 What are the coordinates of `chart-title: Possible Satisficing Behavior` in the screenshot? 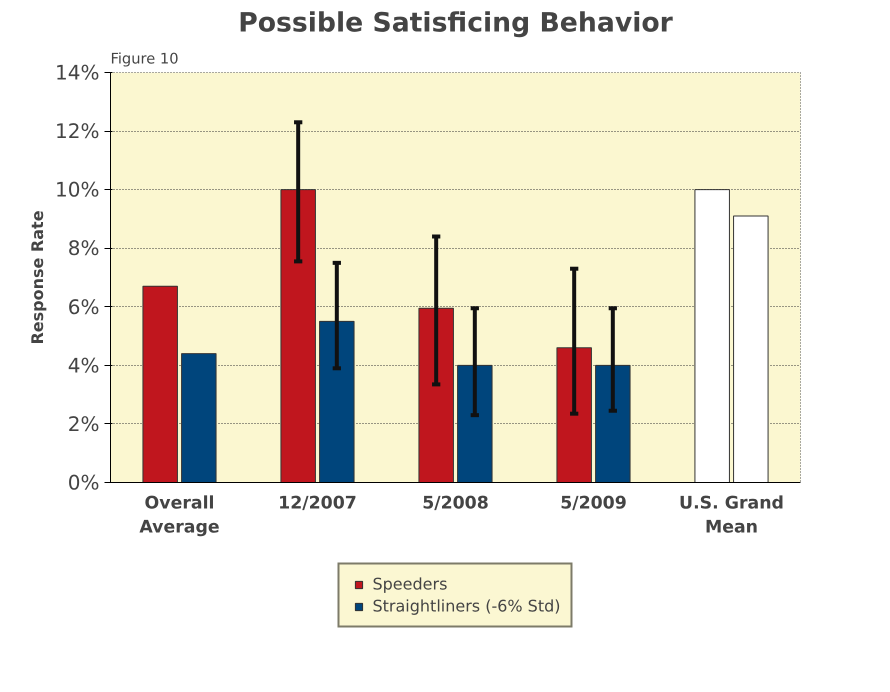 It's located at (456, 23).